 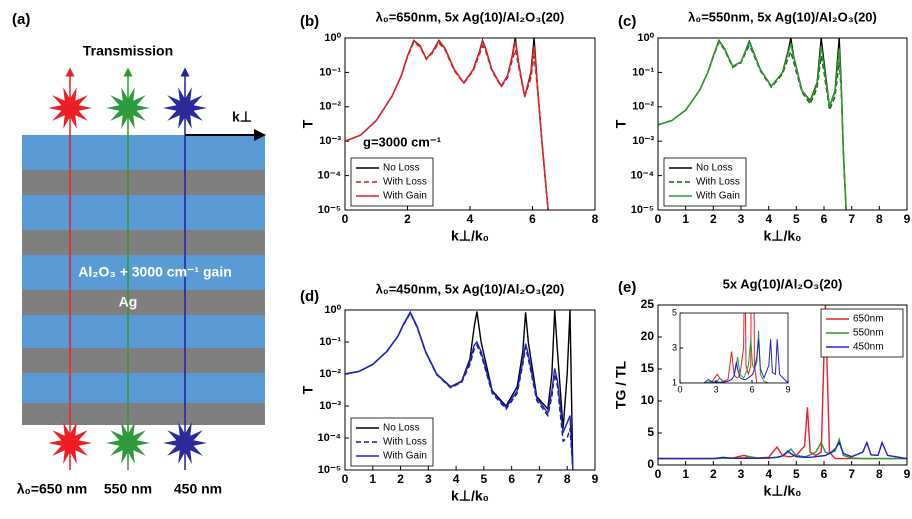 I want to click on inset-y-tick-label: 5, so click(x=674, y=312).